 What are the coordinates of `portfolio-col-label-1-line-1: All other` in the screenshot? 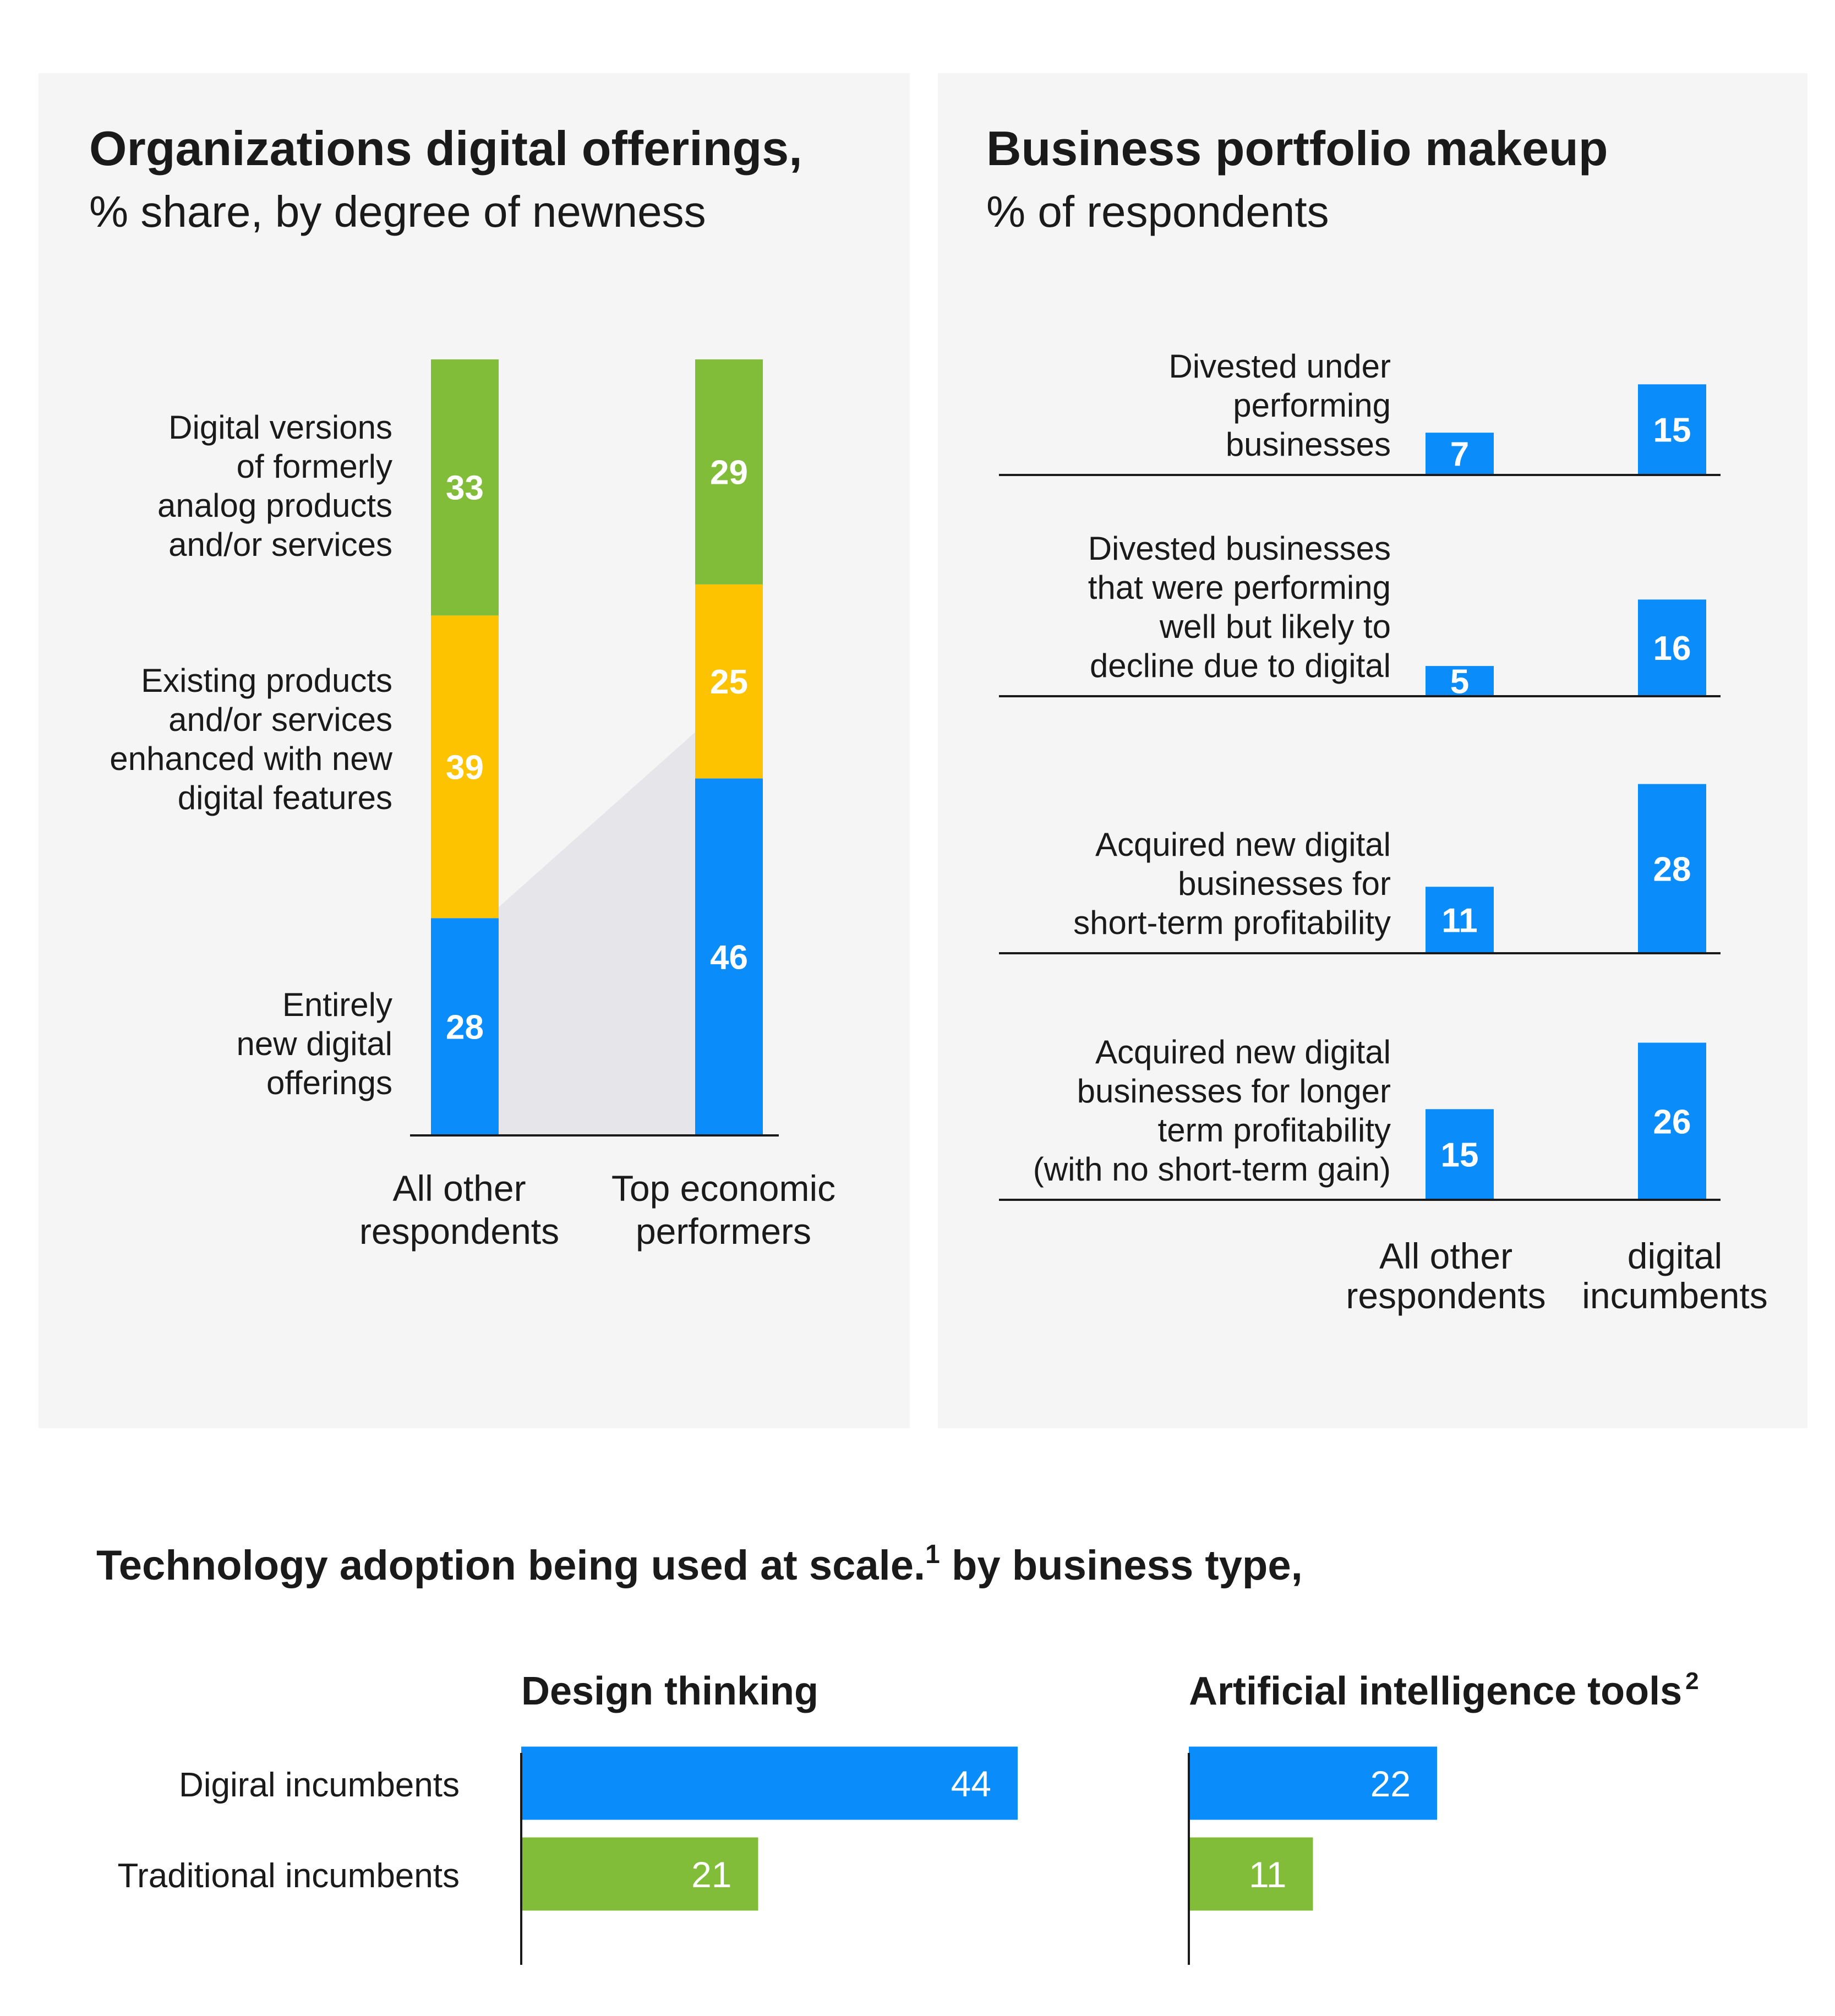 It's located at (1445, 1256).